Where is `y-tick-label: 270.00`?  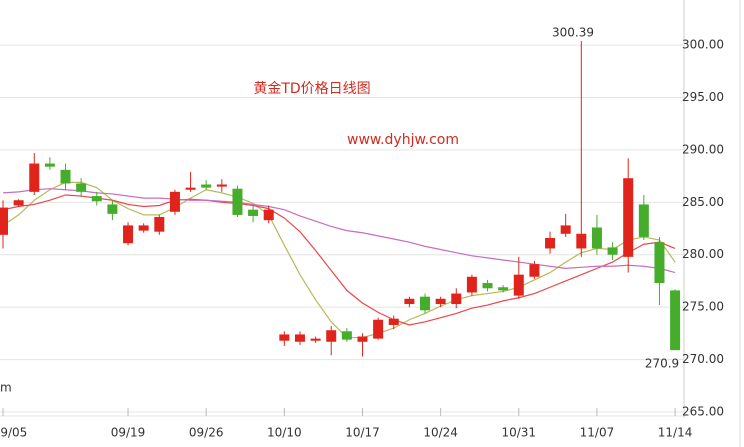 y-tick-label: 270.00 is located at coordinates (703, 359).